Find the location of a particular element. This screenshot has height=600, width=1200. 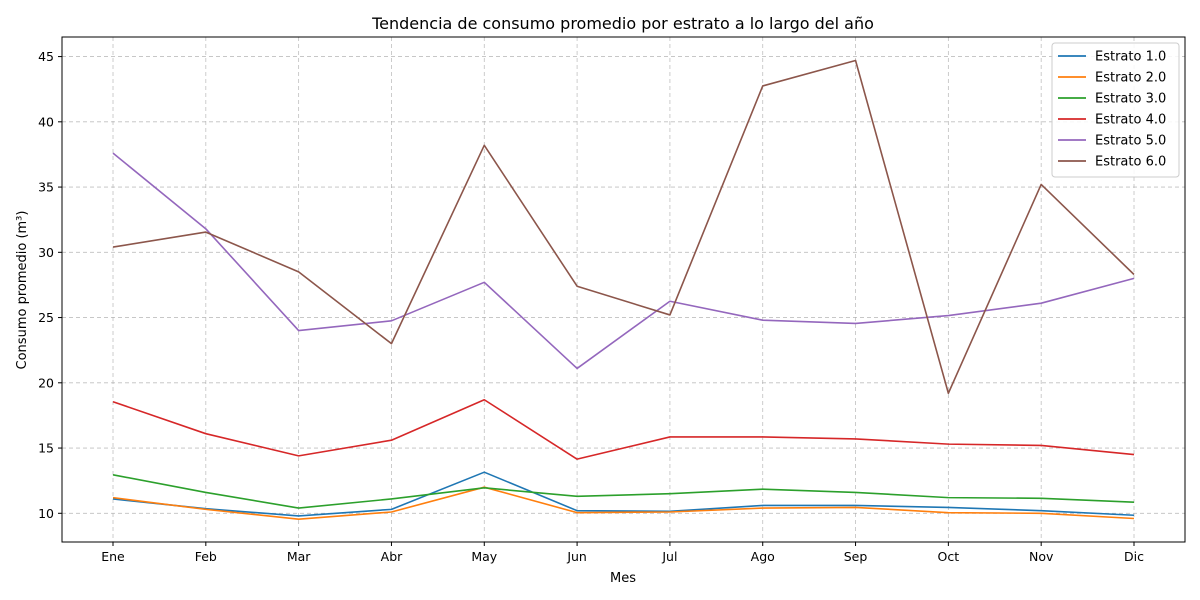

y-axis-ticks: 10 15 20 25 30 35 40 45 is located at coordinates (50, 285).